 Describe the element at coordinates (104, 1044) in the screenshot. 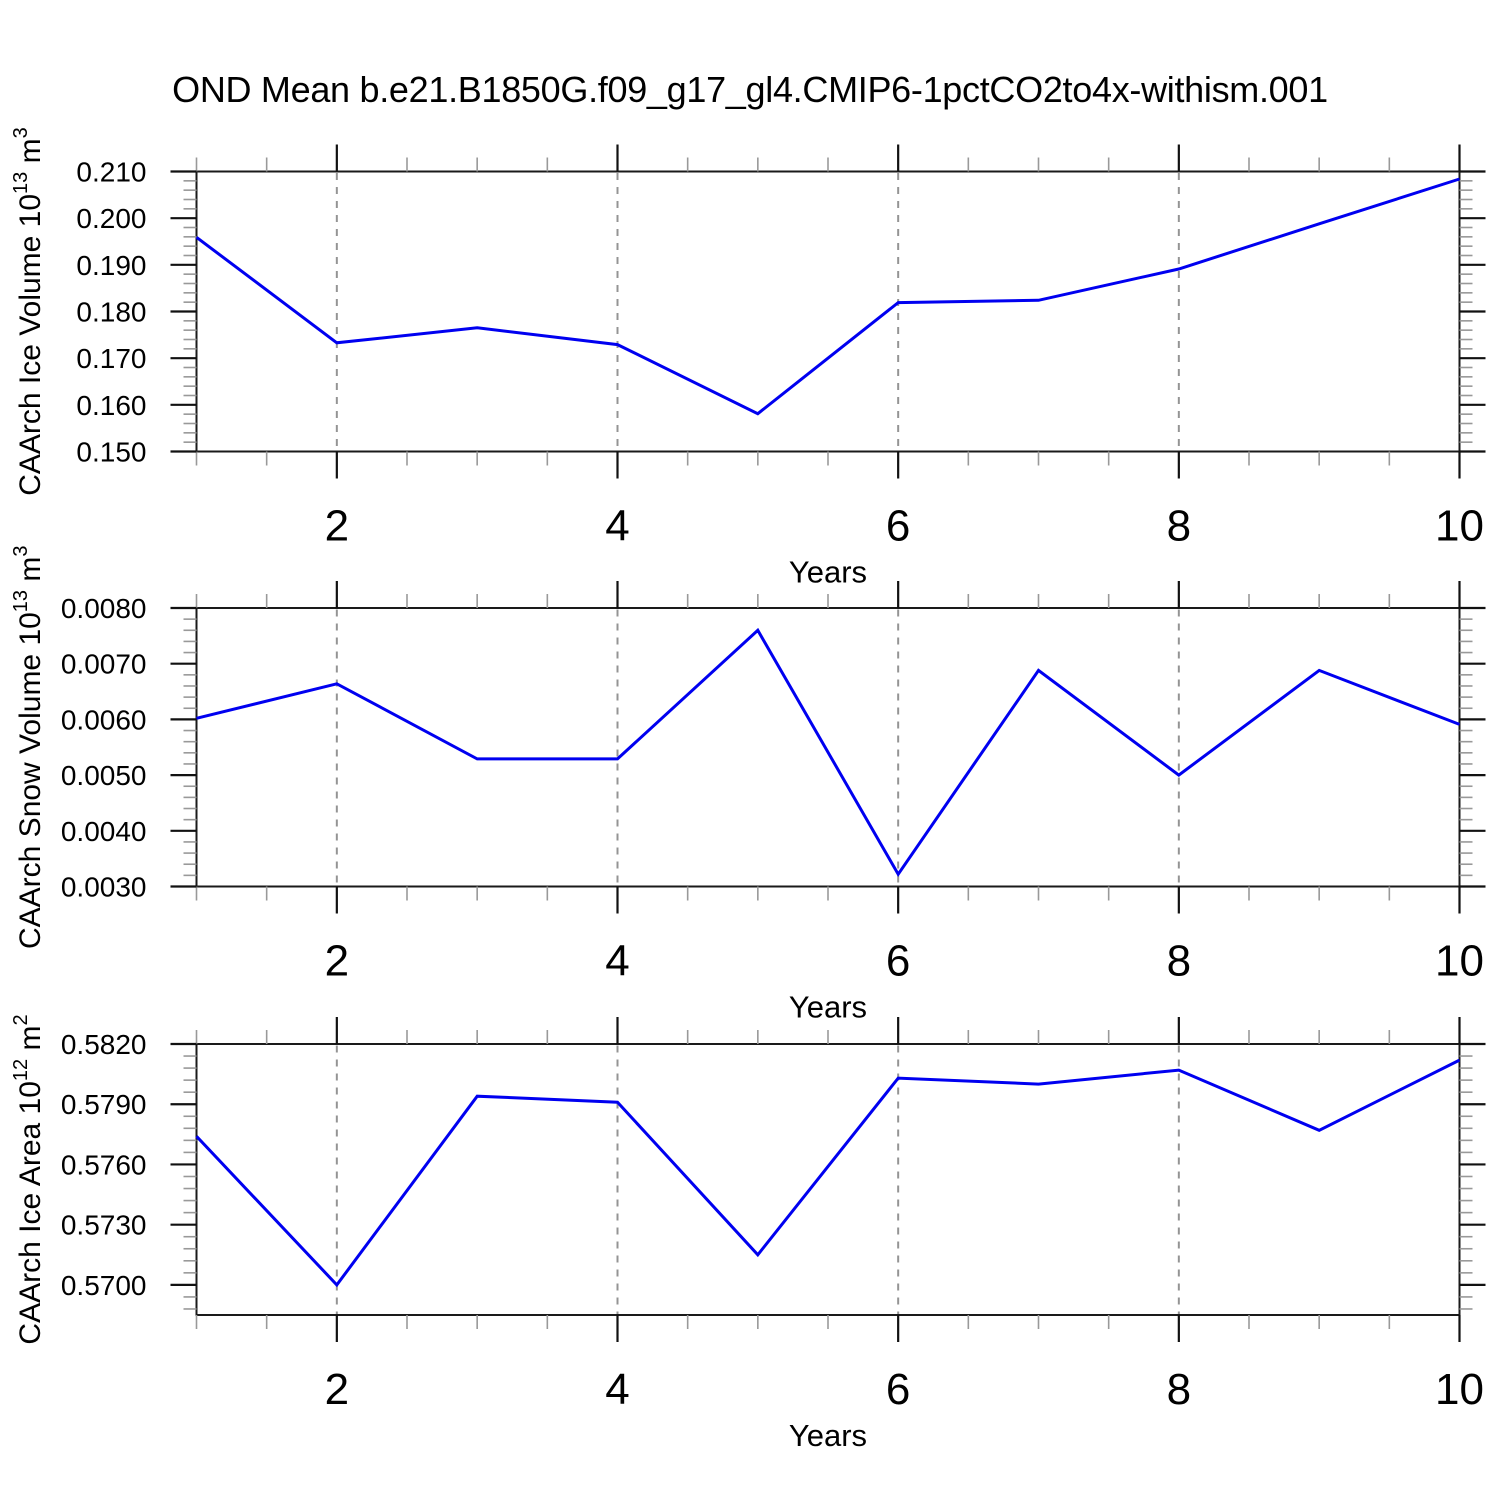

I see `y-tick-label: 0.5820` at that location.